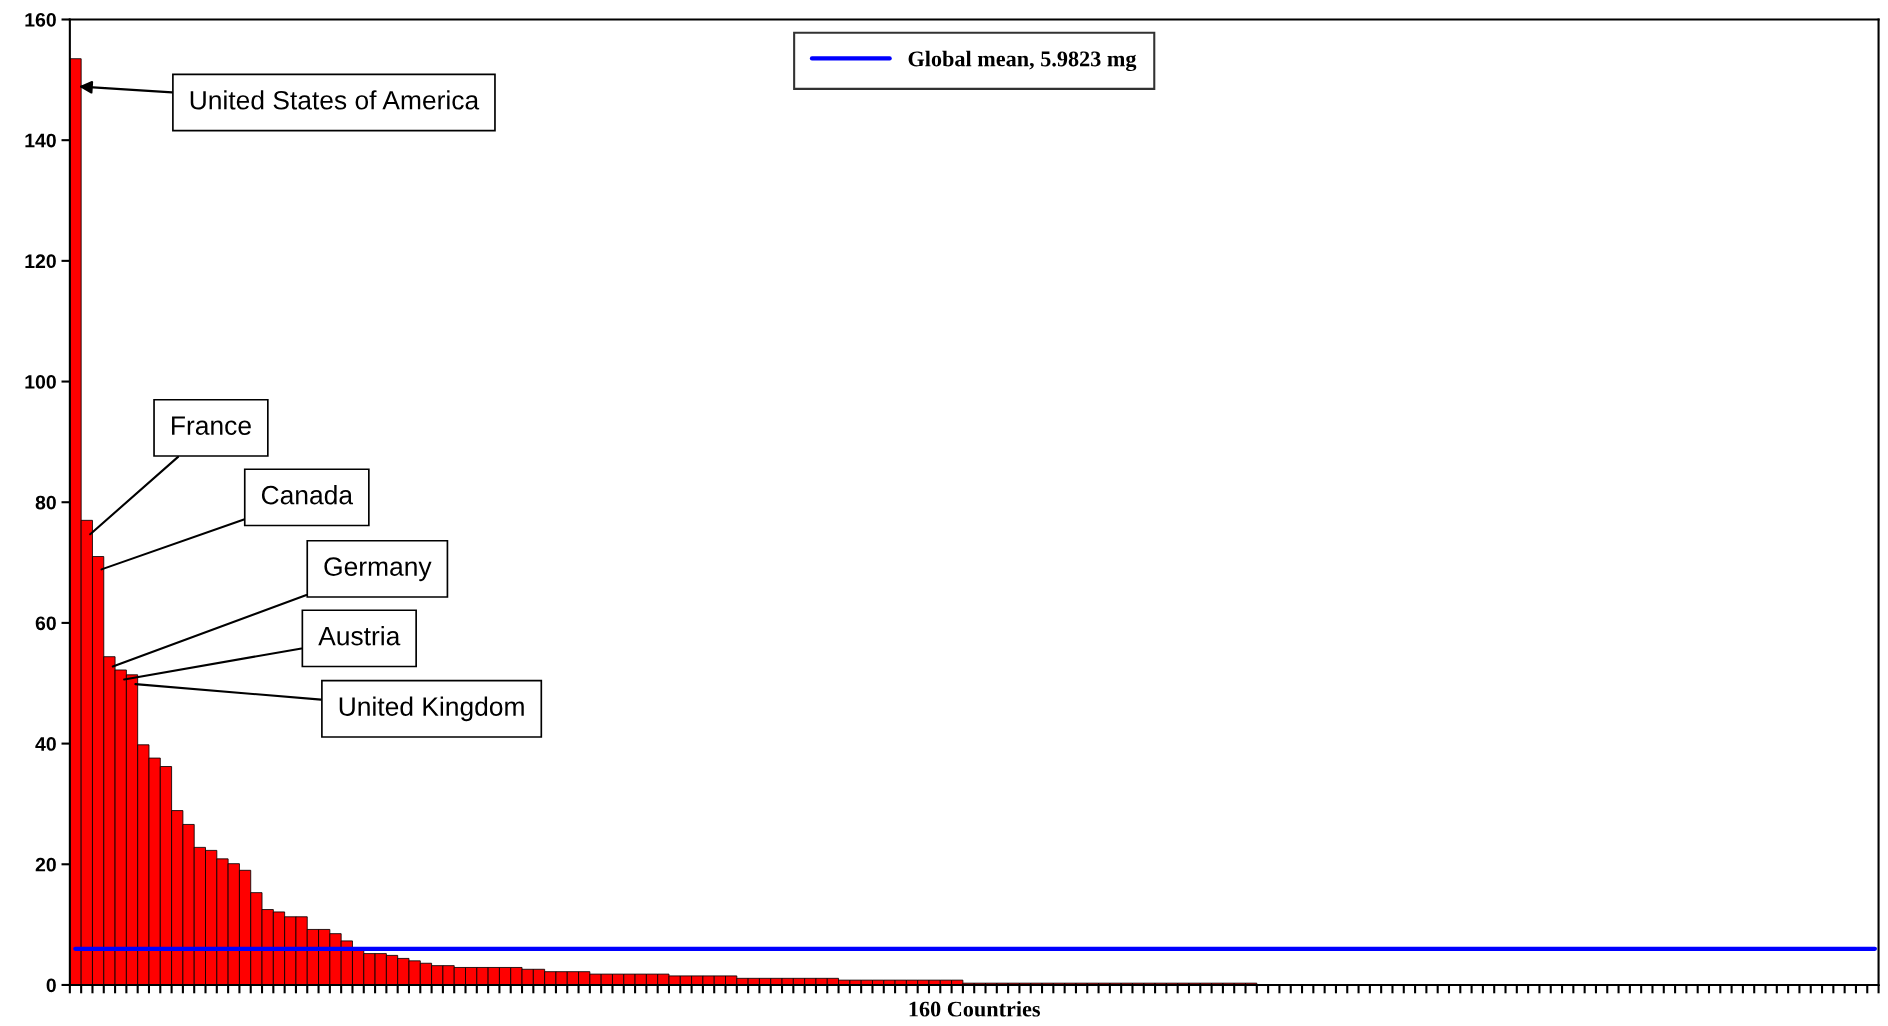 This screenshot has height=1026, width=1888. What do you see at coordinates (45, 864) in the screenshot?
I see `y-tick-label: 20` at bounding box center [45, 864].